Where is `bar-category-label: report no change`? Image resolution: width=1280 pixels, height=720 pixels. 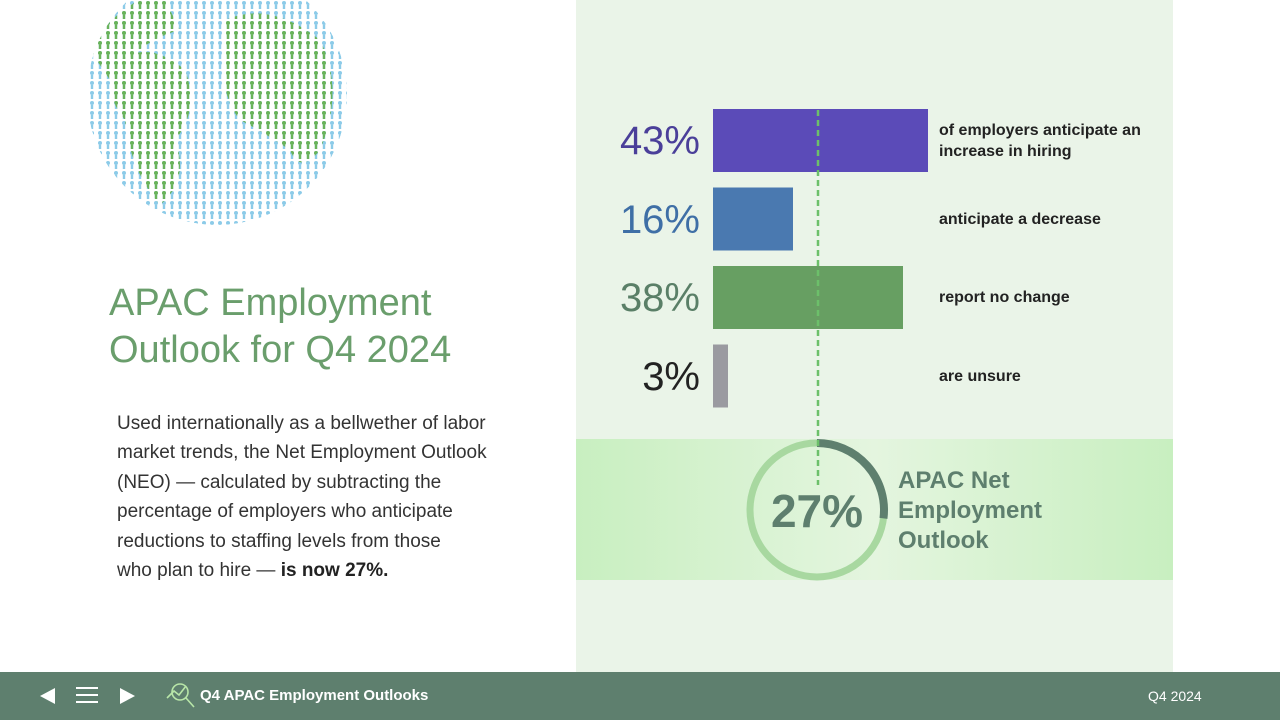 bar-category-label: report no change is located at coordinates (1004, 297).